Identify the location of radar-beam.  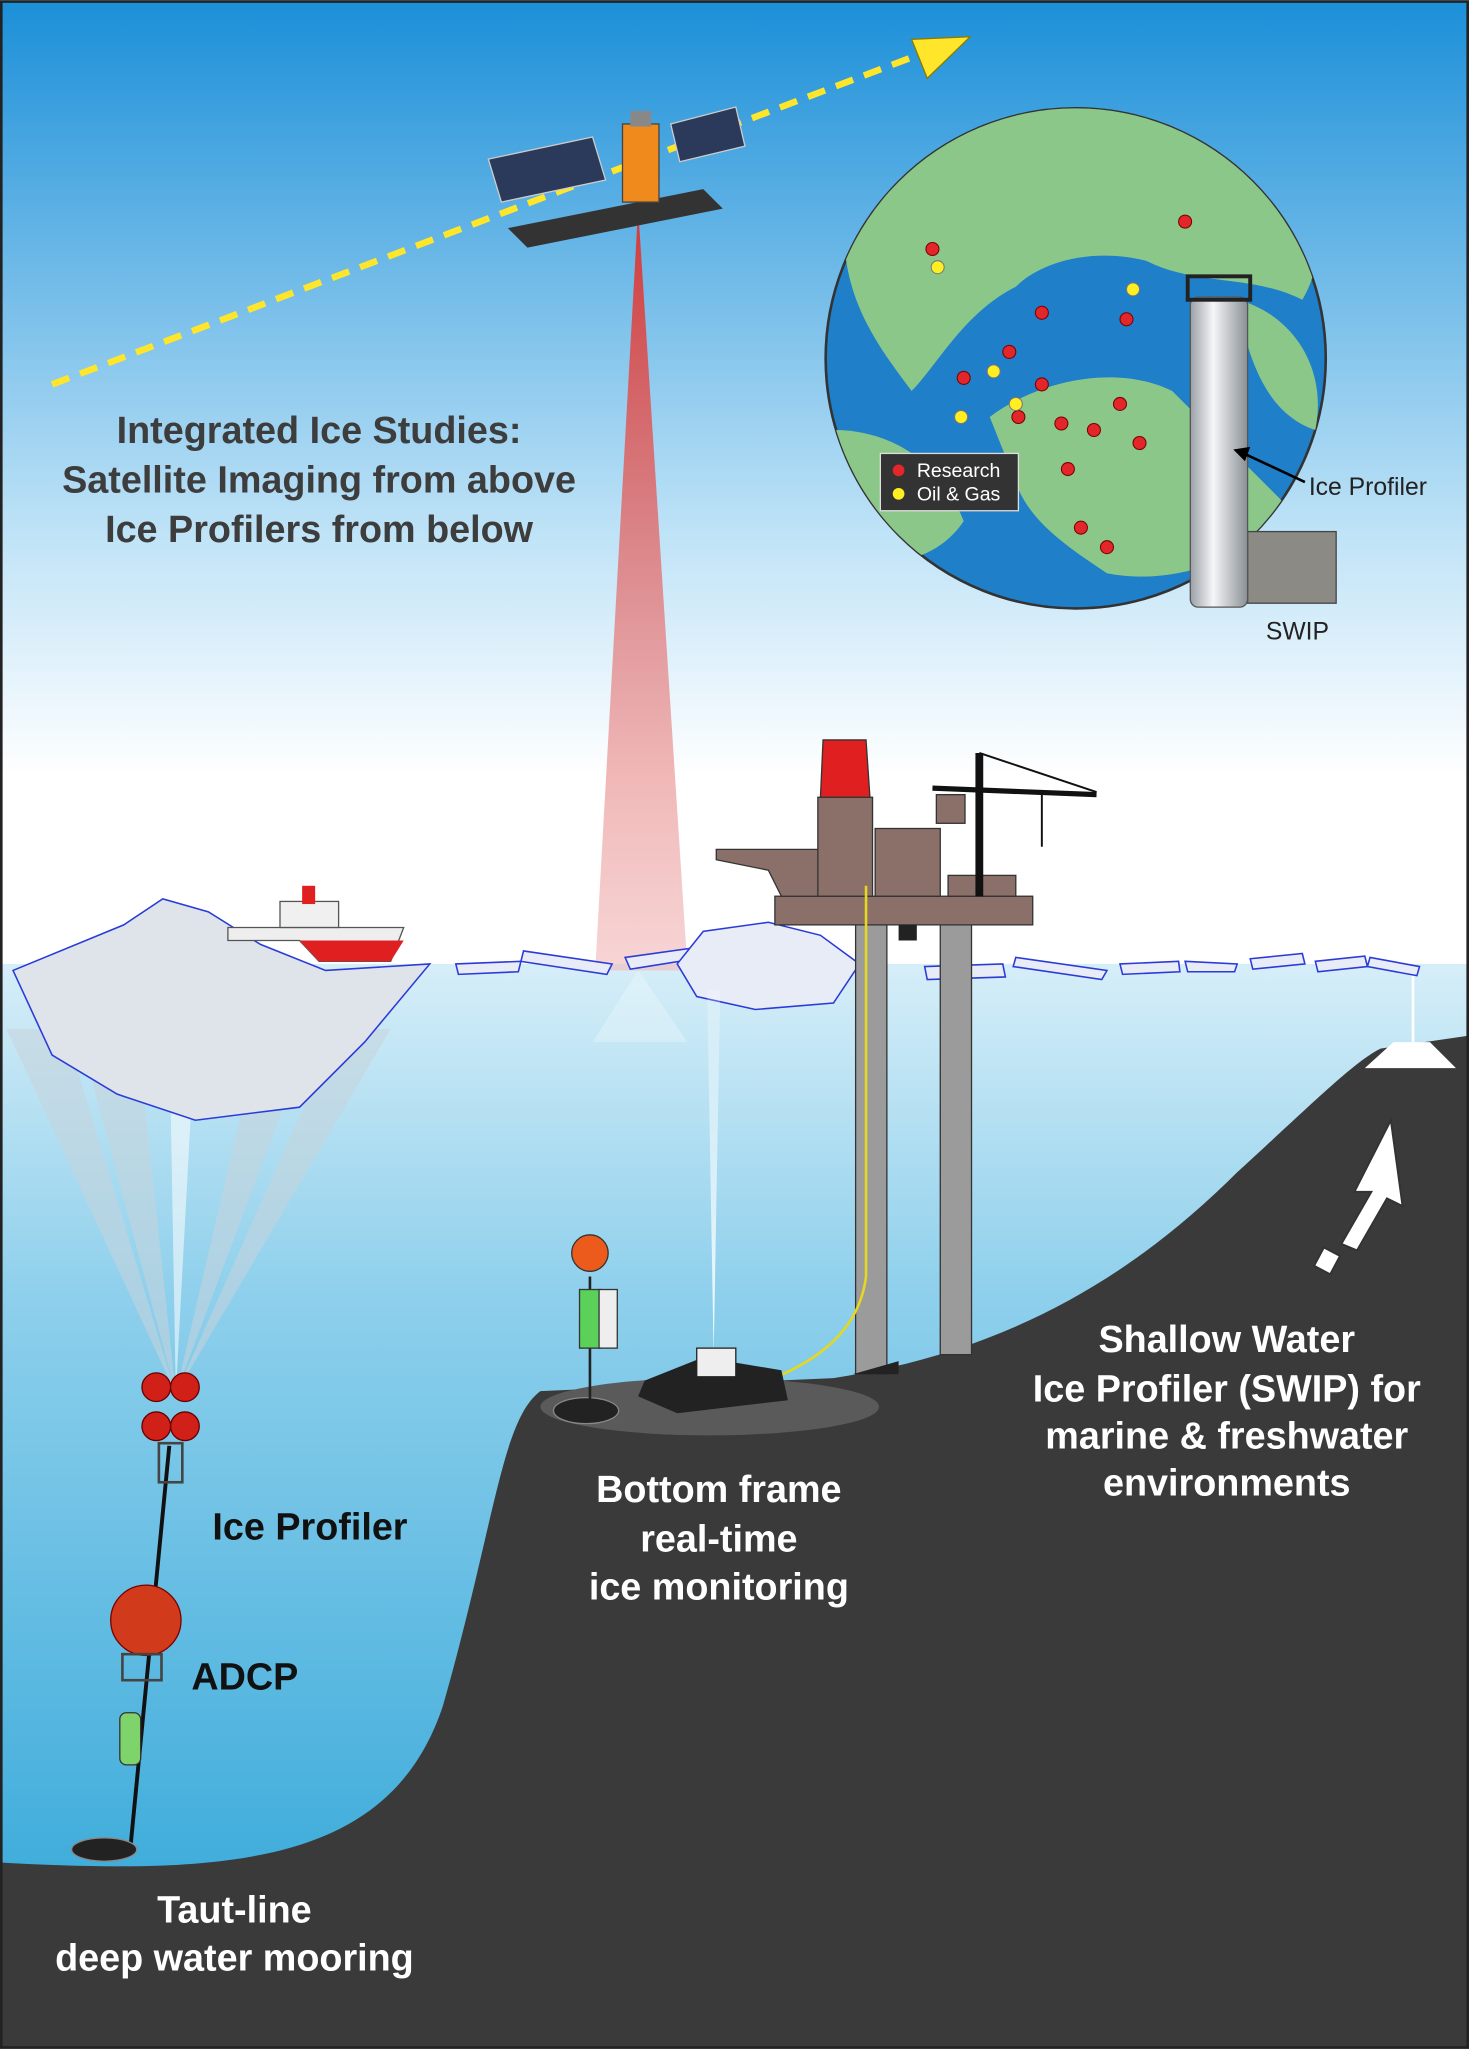
(641, 589).